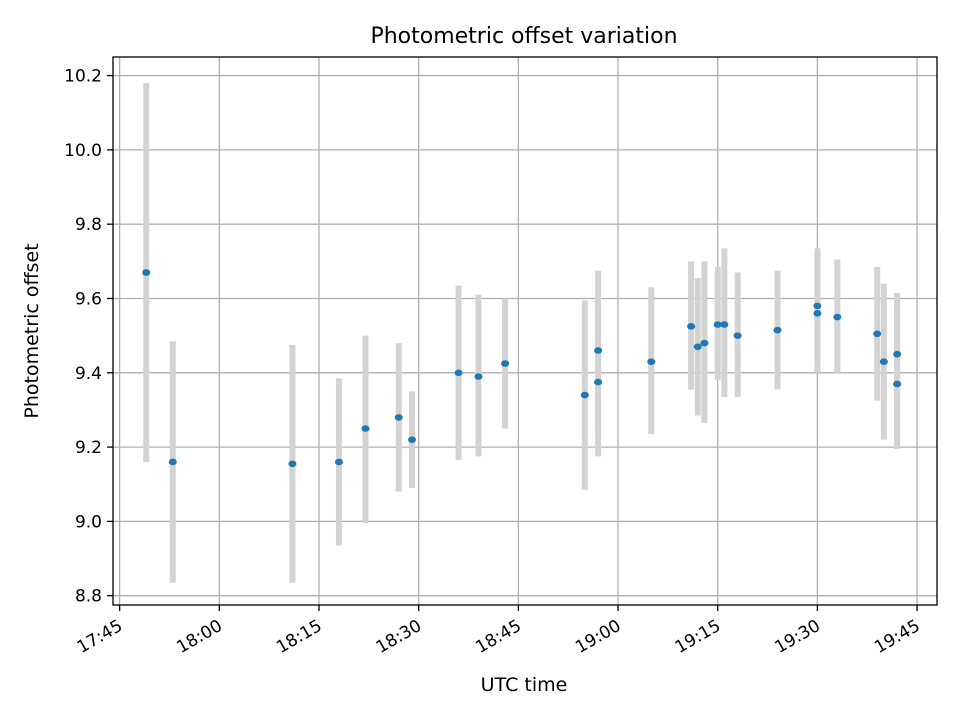 The width and height of the screenshot is (960, 720). I want to click on x-axis-title: UTC time, so click(524, 685).